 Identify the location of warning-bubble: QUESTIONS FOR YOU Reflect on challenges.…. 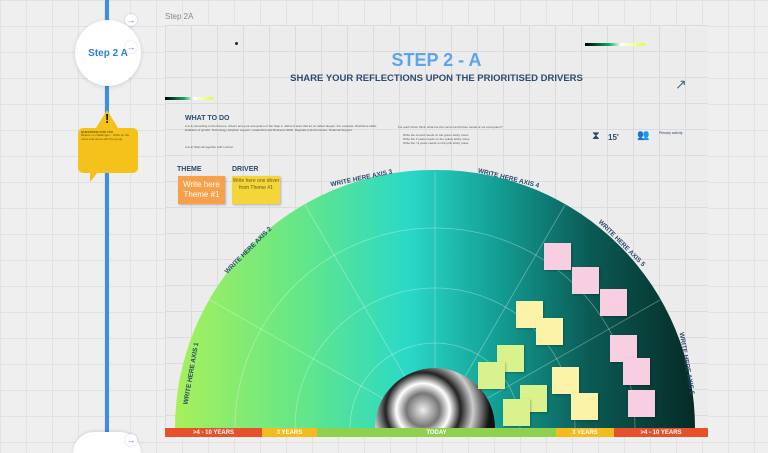
(108, 150).